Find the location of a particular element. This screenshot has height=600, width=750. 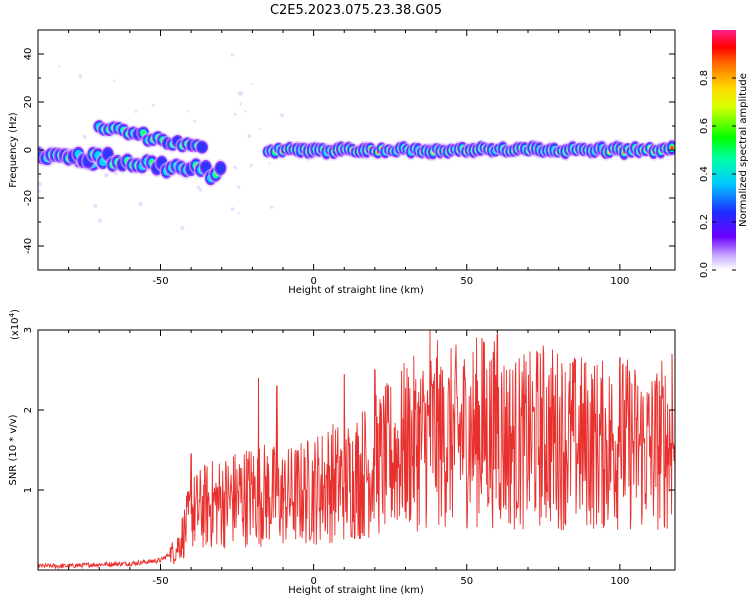

spectrogram-y-tick-label: 20 is located at coordinates (28, 102).